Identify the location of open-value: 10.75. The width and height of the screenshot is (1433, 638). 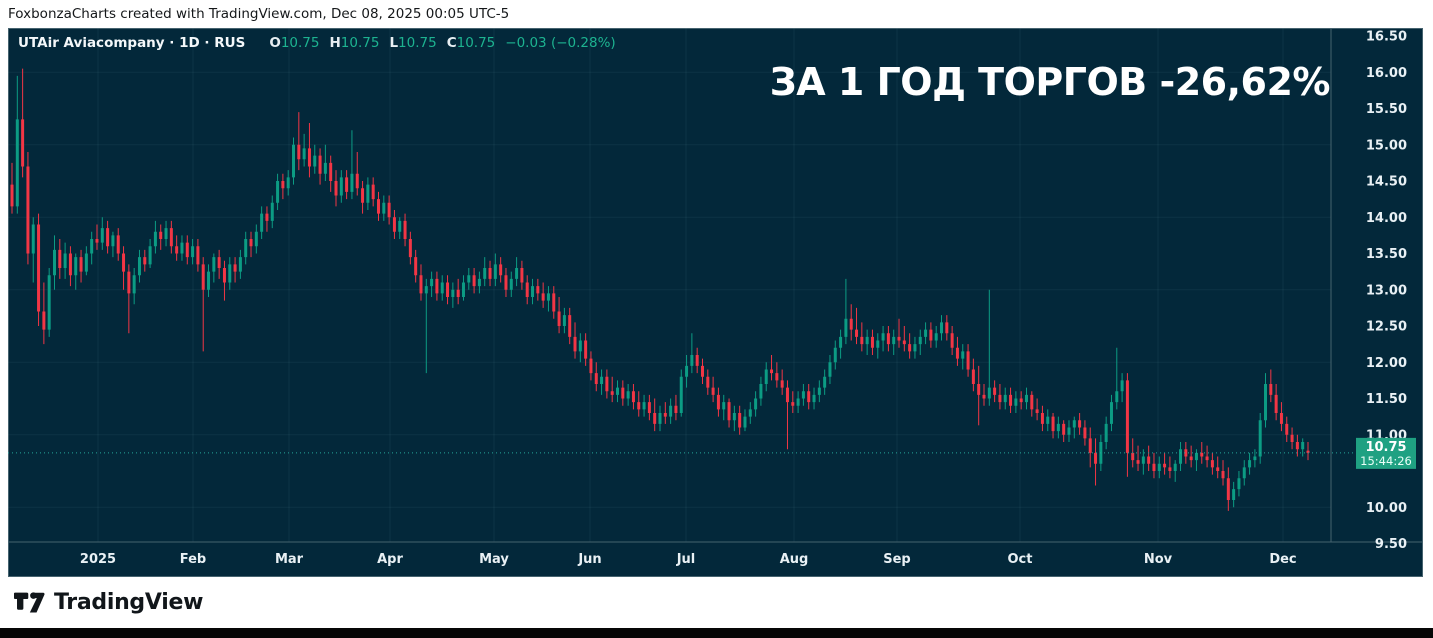
(300, 43).